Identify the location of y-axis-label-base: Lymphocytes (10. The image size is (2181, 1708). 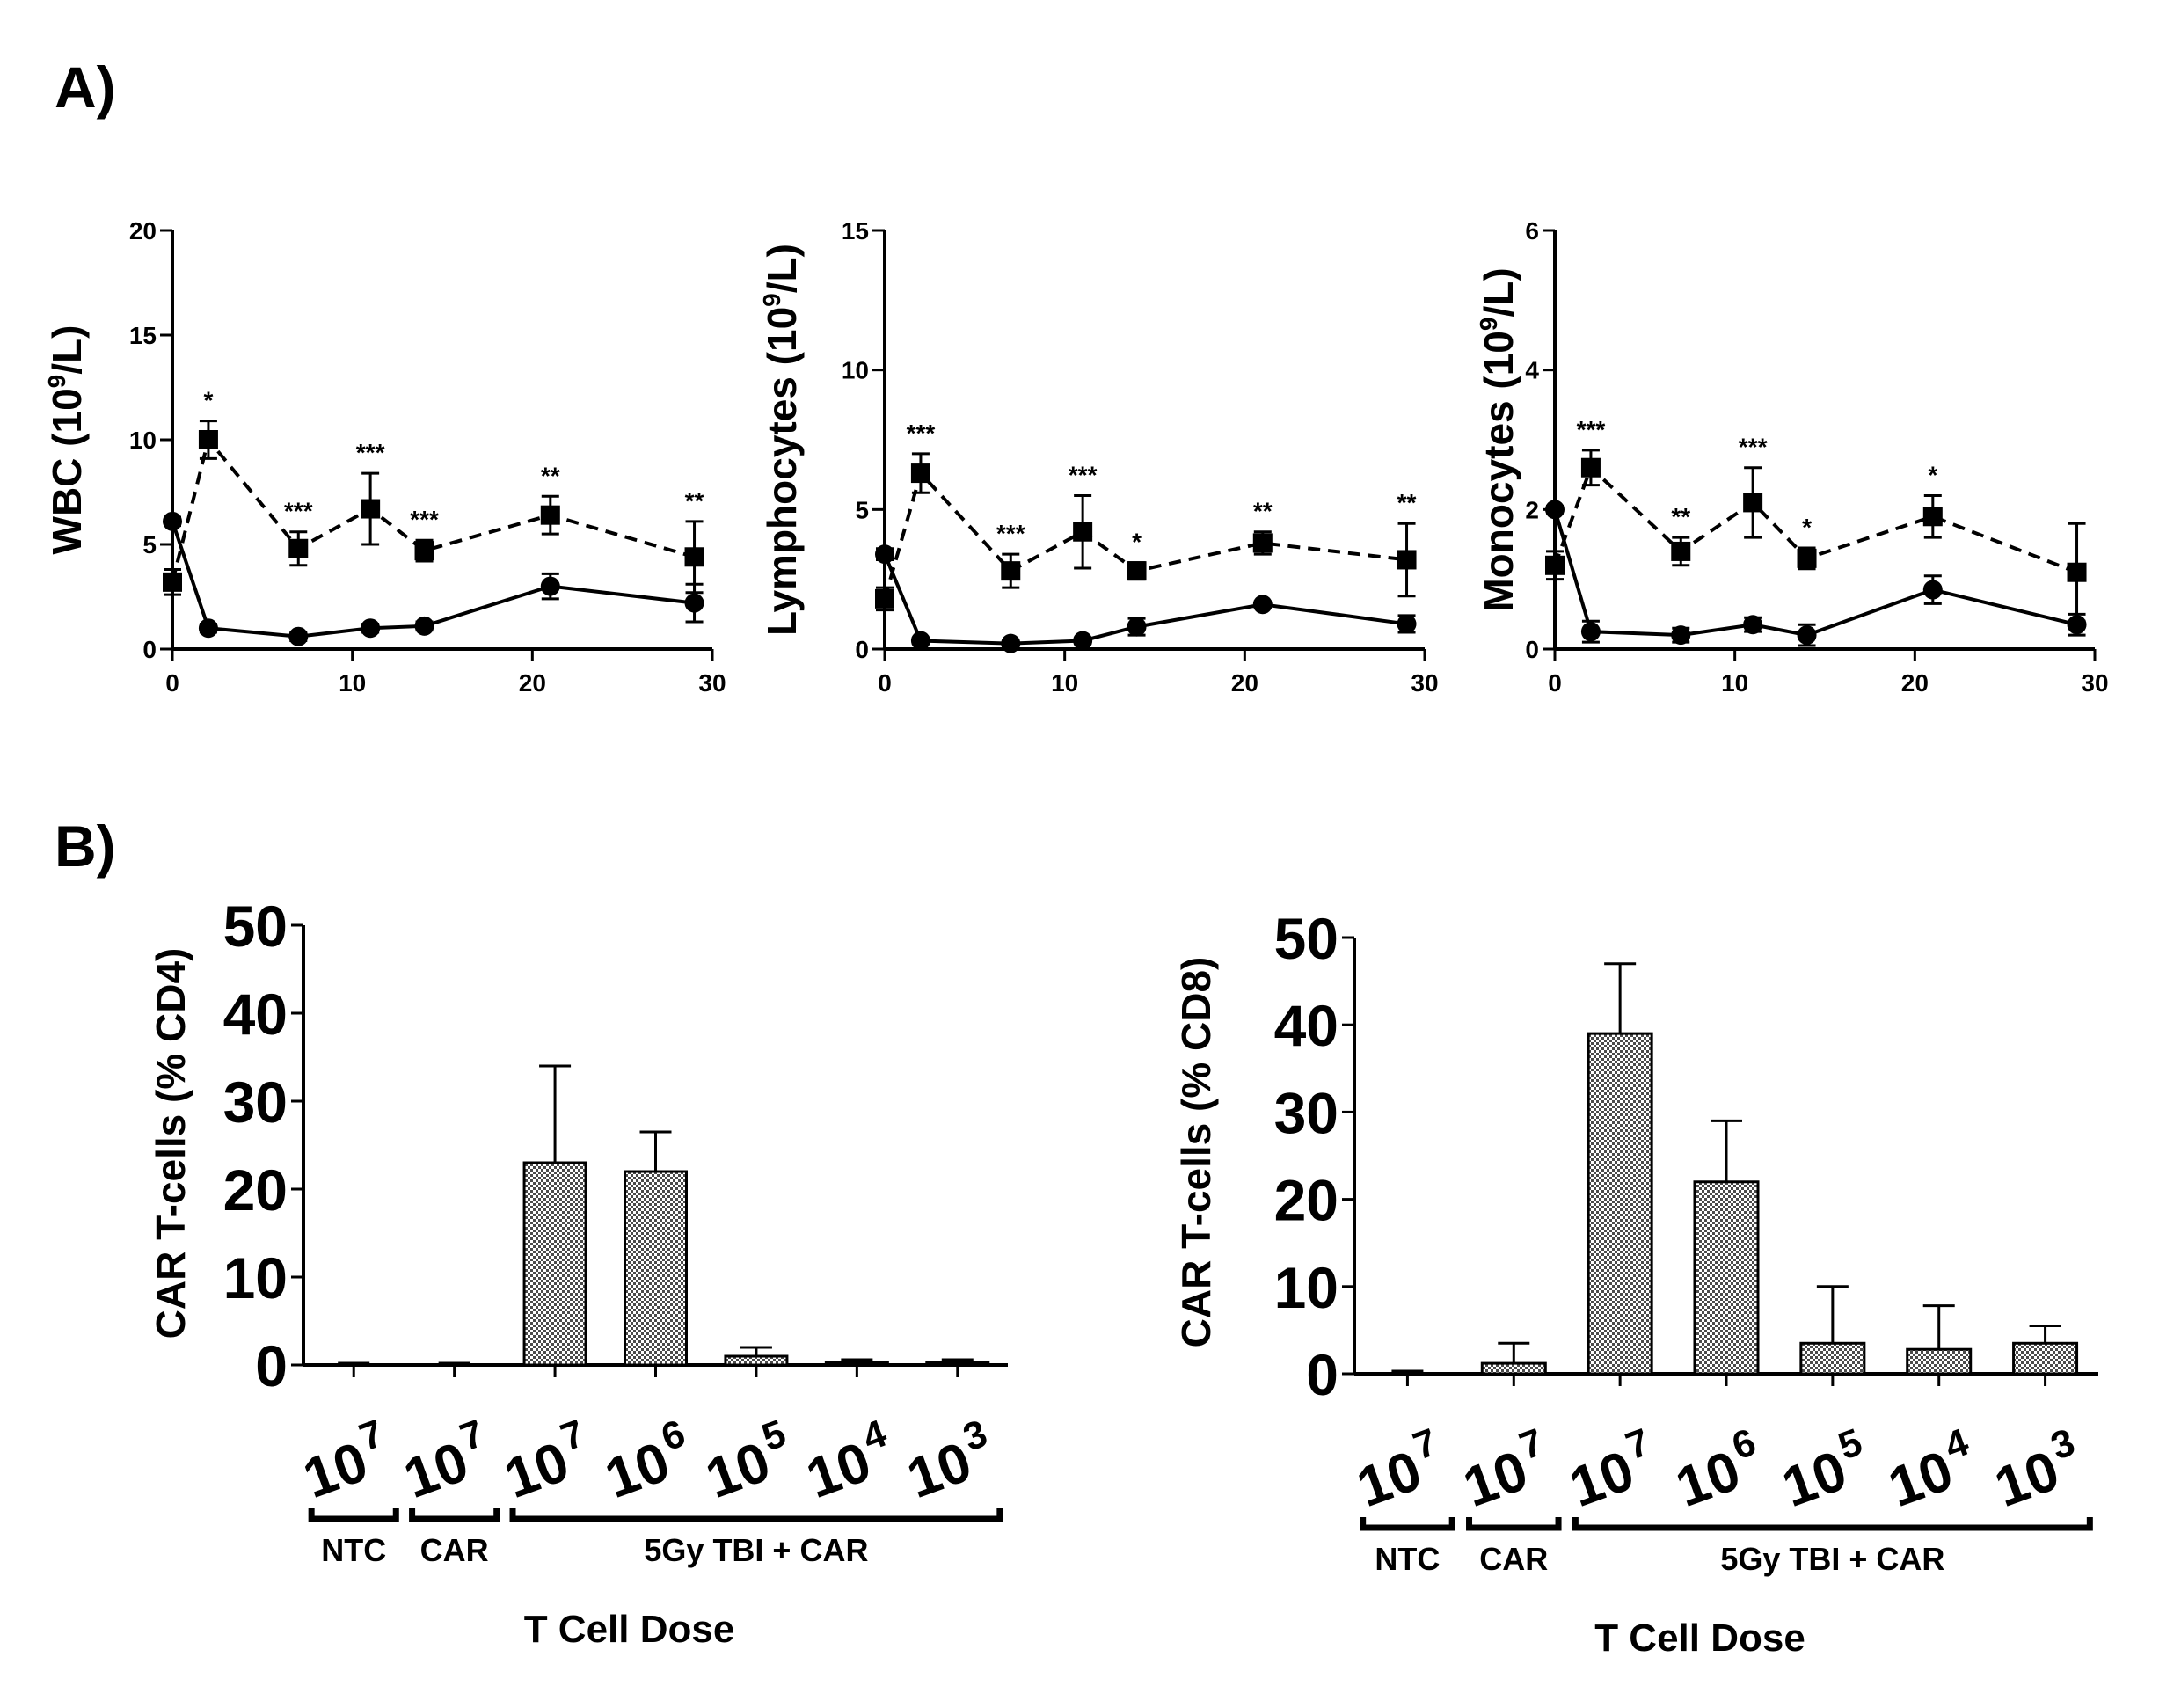
(782, 472).